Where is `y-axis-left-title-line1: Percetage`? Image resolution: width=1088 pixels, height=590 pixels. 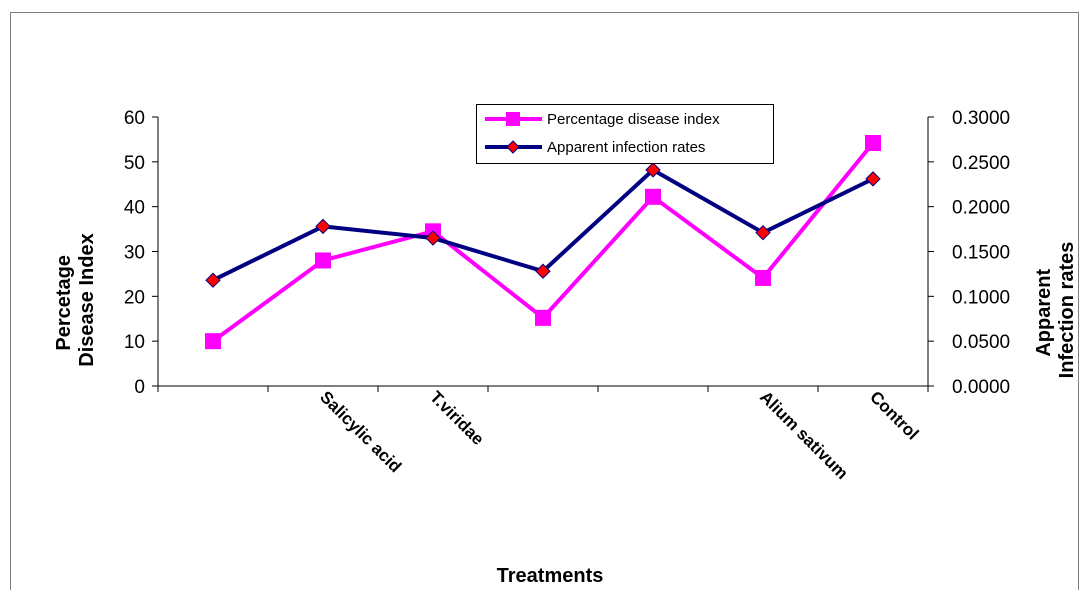
y-axis-left-title-line1: Percetage is located at coordinates (64, 303).